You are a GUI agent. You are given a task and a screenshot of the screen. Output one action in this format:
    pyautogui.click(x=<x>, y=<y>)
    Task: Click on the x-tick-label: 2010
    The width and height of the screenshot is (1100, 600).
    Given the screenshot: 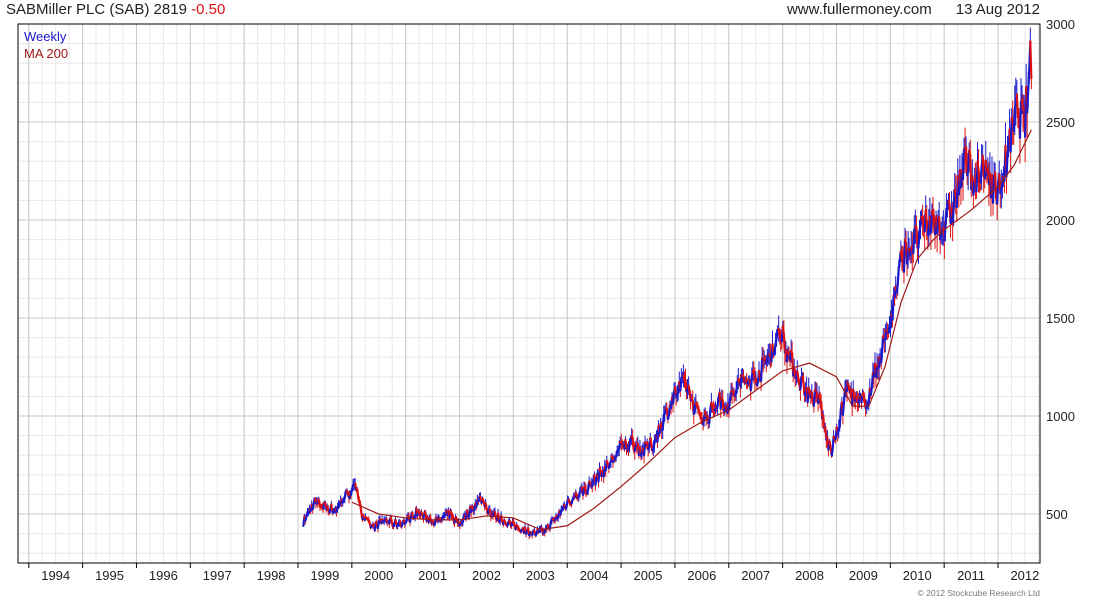 What is the action you would take?
    pyautogui.click(x=917, y=575)
    